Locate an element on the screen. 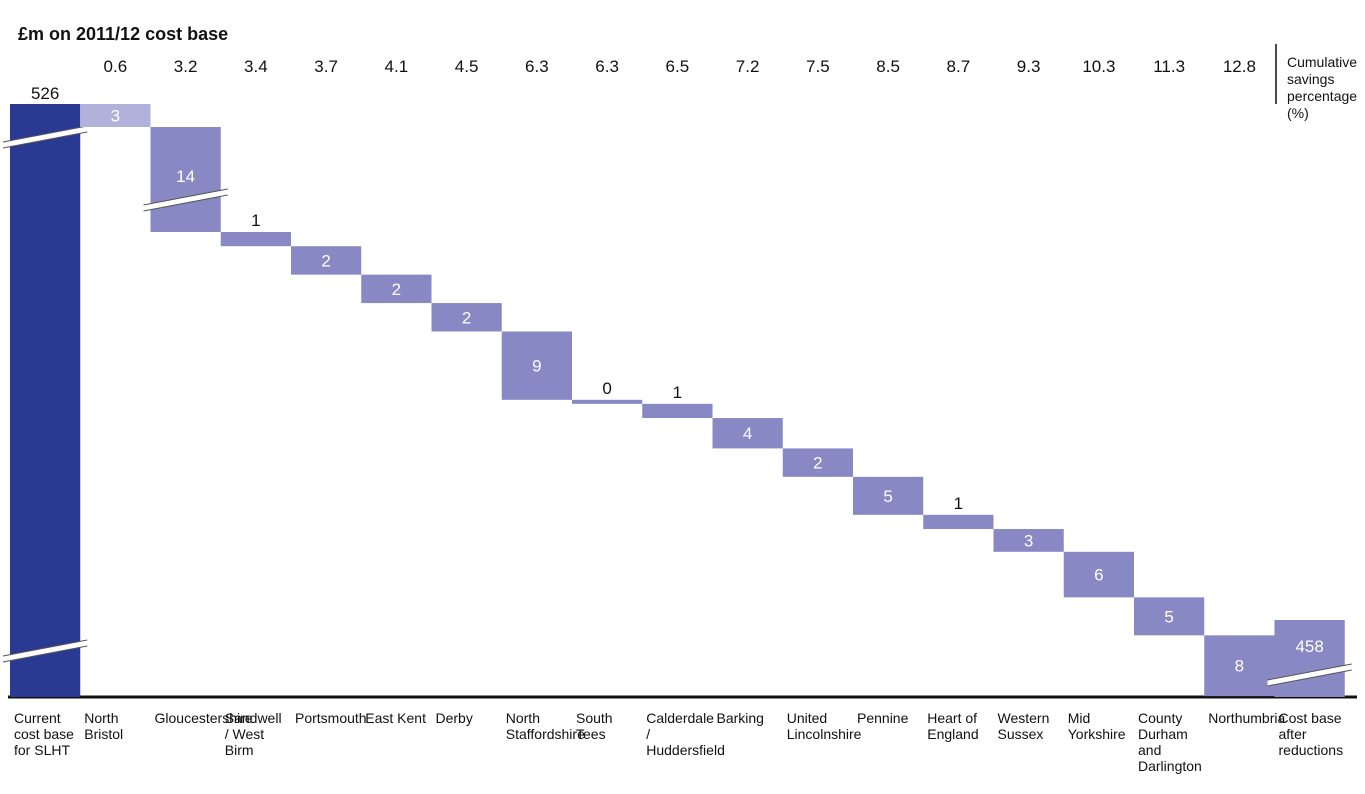 Image resolution: width=1365 pixels, height=794 pixels. cumulative-label: Cumulative savings percentage (%) is located at coordinates (1324, 87).